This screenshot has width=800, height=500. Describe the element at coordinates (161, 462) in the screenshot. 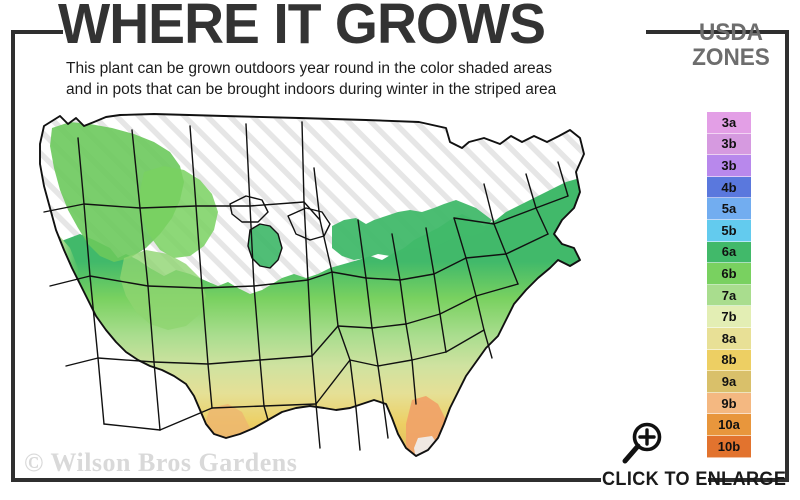

I see `watermark: © Wilson Bros Gardens` at that location.